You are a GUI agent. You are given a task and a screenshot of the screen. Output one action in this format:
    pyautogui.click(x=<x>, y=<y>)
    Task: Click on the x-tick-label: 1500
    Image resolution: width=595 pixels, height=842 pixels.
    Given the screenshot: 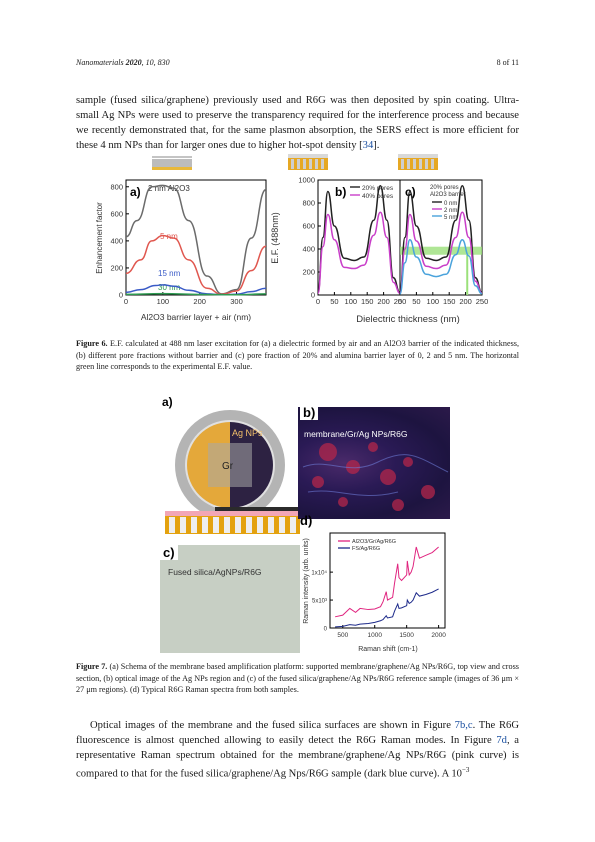 What is the action you would take?
    pyautogui.click(x=406, y=635)
    